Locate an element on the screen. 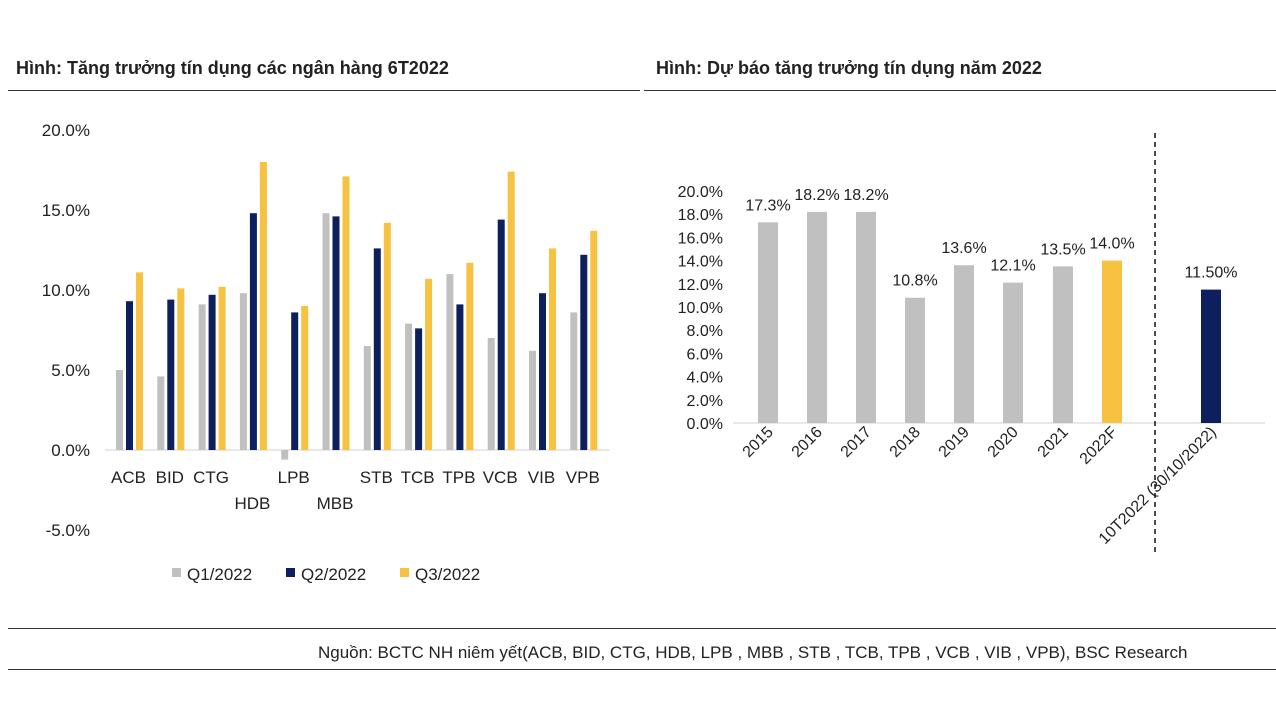 This screenshot has height=717, width=1276. right-x-tick-label: 2017 is located at coordinates (856, 442).